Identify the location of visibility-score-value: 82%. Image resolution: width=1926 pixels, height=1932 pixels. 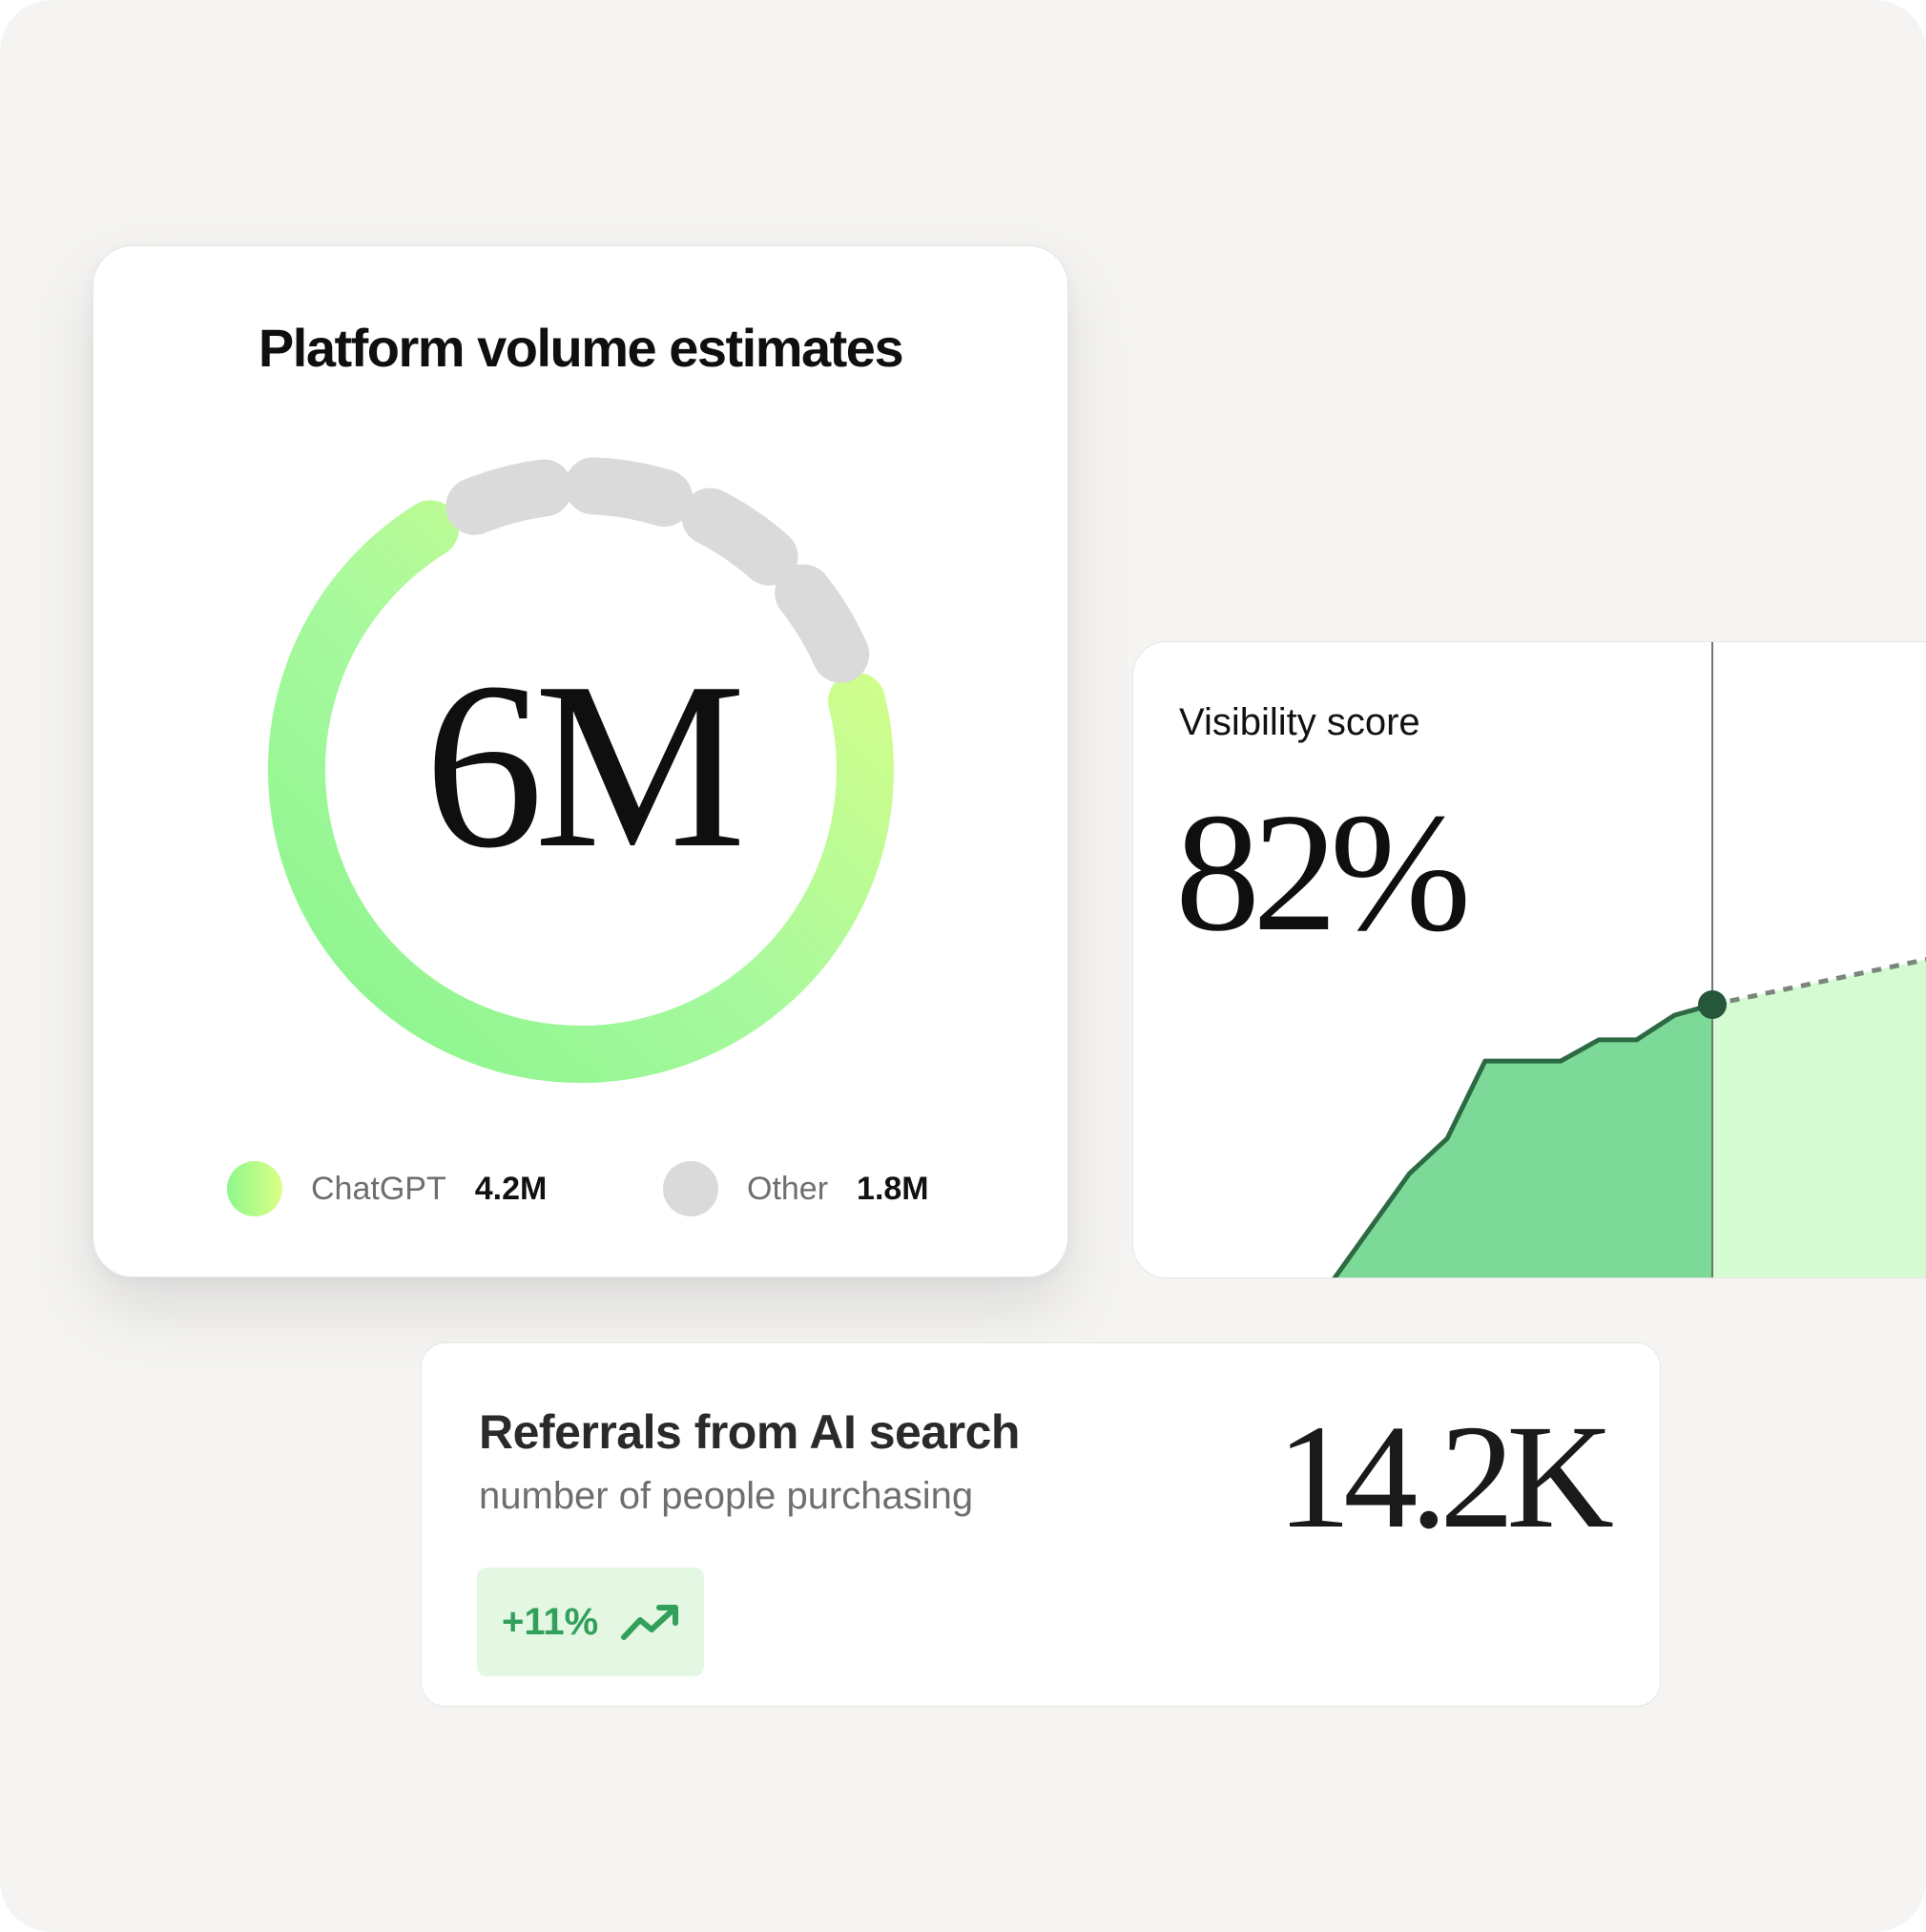
(1323, 872).